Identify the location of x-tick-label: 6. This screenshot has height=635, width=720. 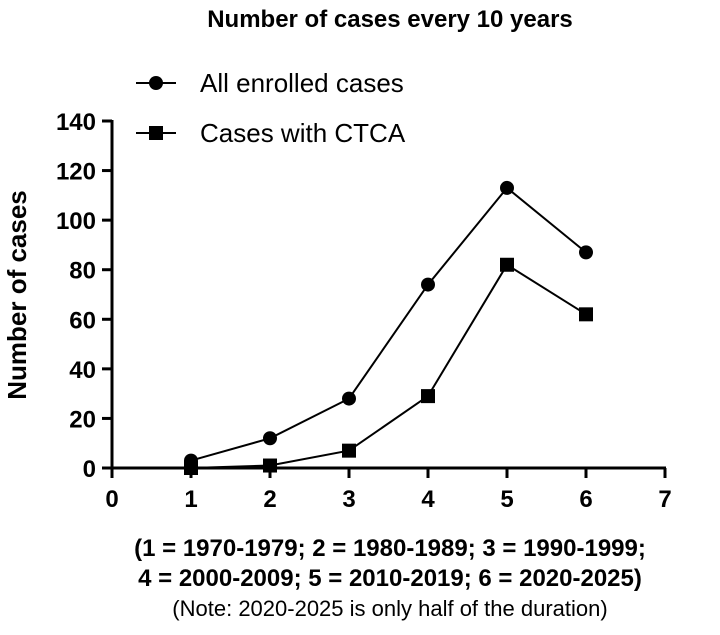
(585, 499).